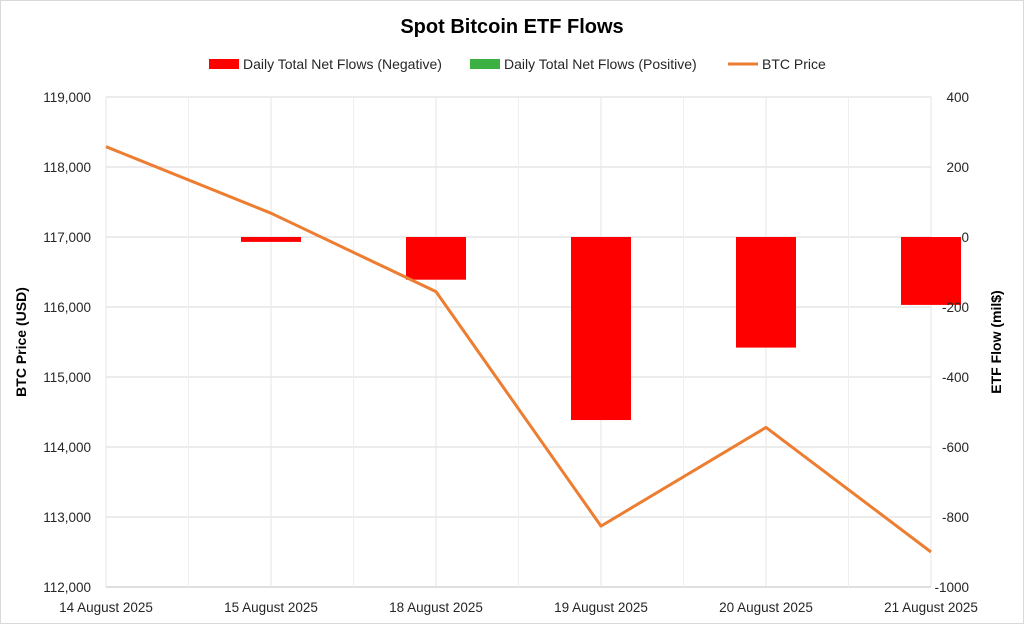 The image size is (1024, 624). What do you see at coordinates (21, 342) in the screenshot?
I see `left-axis-title: BTC Price (USD)` at bounding box center [21, 342].